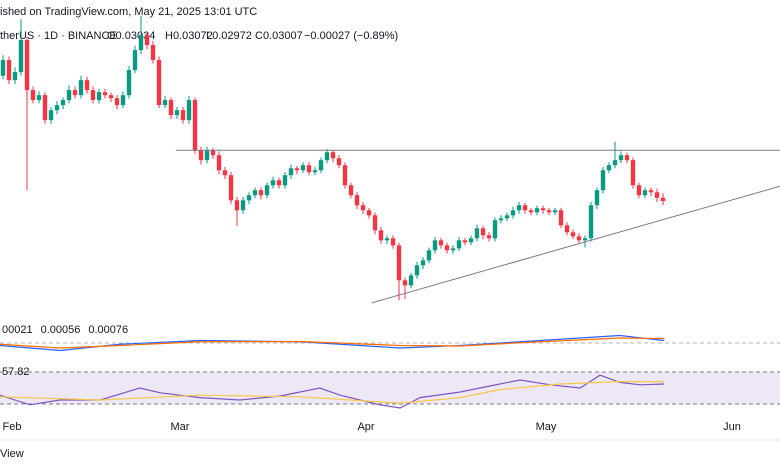 The image size is (780, 470). Describe the element at coordinates (180, 427) in the screenshot. I see `x-tick-label: Mar` at that location.